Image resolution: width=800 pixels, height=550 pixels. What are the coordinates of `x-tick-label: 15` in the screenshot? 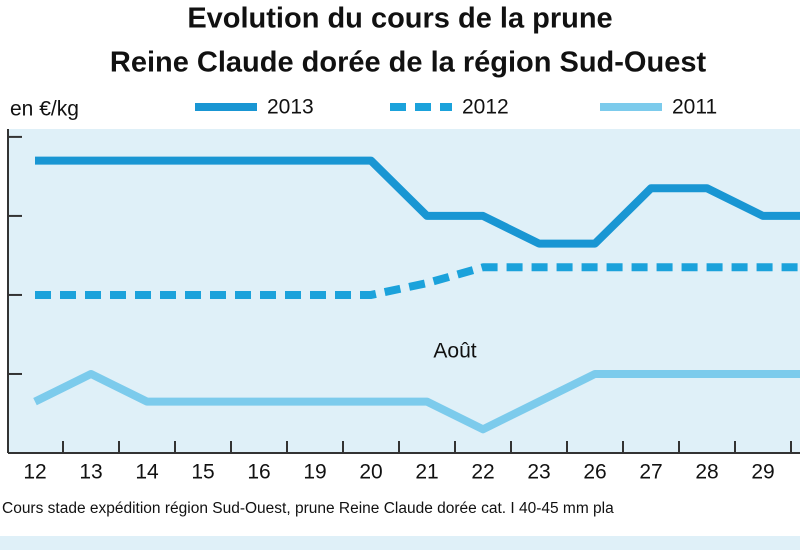 It's located at (202, 472).